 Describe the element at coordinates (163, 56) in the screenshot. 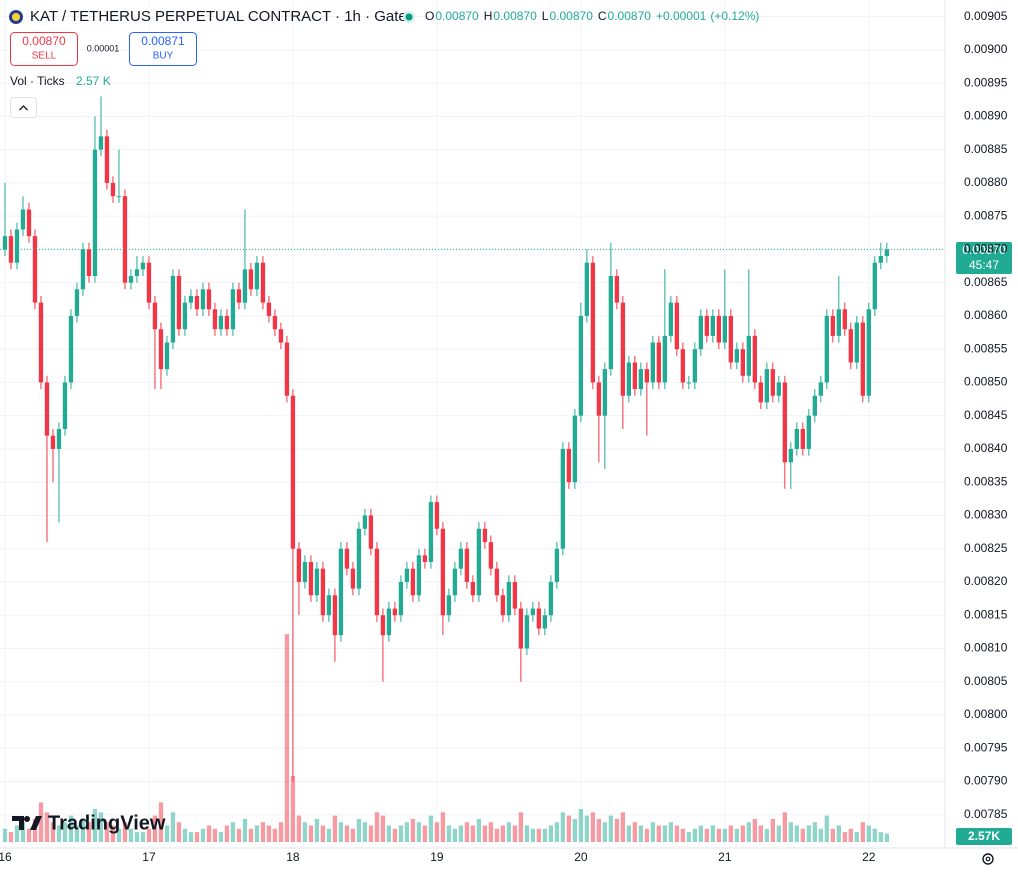

I see `buy-label: BUY` at that location.